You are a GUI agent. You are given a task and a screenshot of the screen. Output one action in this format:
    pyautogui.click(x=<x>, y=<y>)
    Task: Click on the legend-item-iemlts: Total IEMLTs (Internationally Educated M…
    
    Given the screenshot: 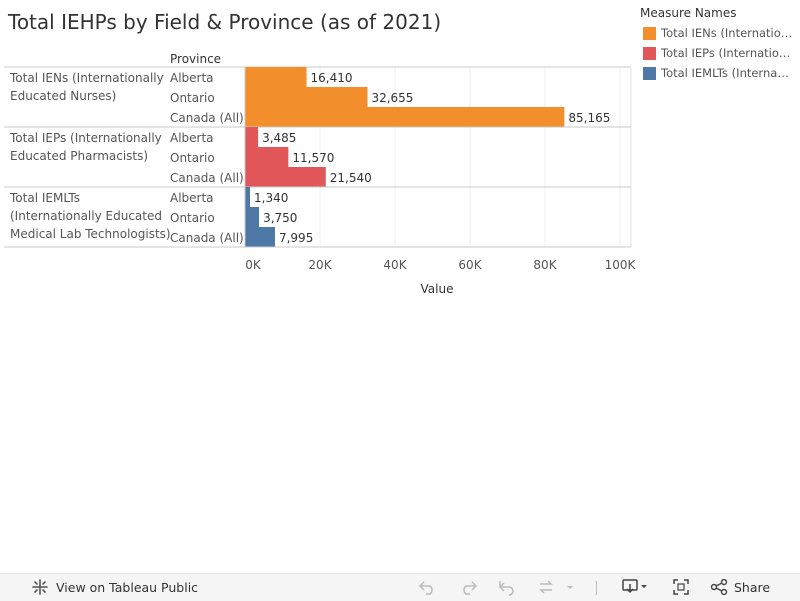 What is the action you would take?
    pyautogui.click(x=721, y=73)
    